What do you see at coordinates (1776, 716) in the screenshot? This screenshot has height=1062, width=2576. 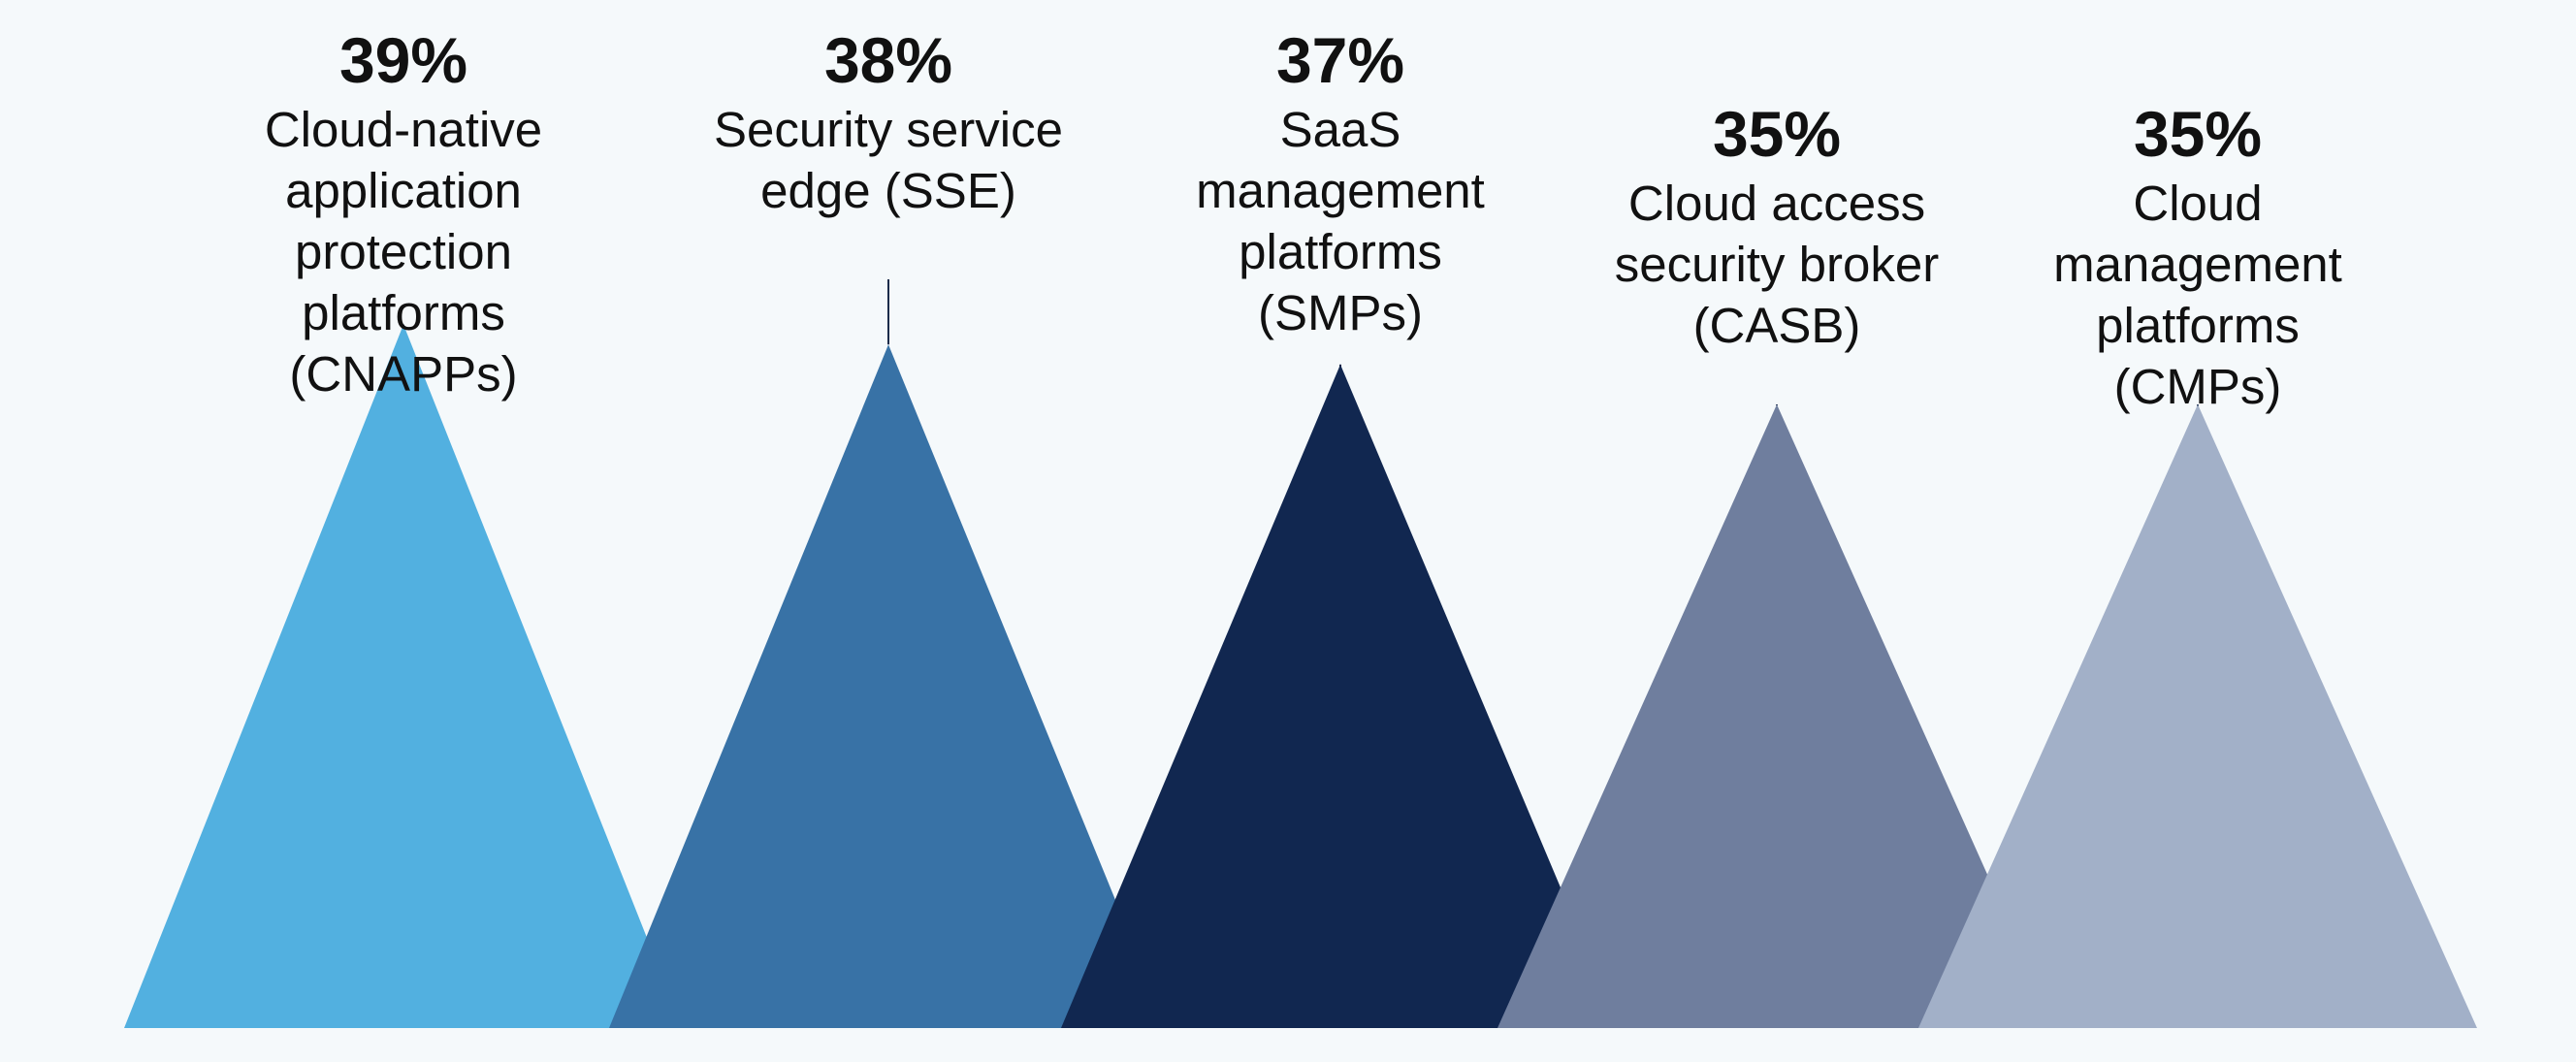 I see `triangle-casb` at bounding box center [1776, 716].